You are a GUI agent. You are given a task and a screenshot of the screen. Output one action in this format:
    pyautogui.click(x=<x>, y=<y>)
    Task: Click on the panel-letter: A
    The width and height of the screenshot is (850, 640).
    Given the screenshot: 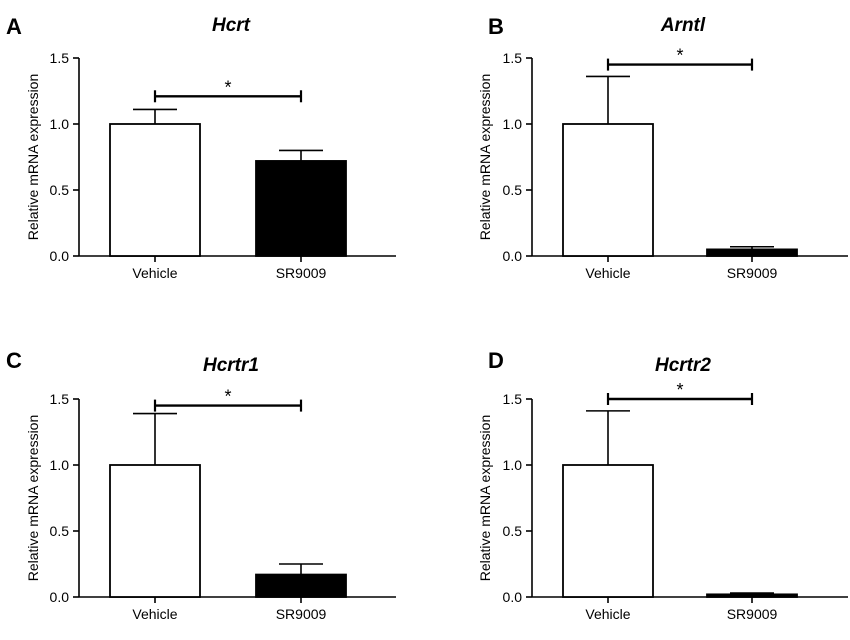 What is the action you would take?
    pyautogui.click(x=14, y=26)
    